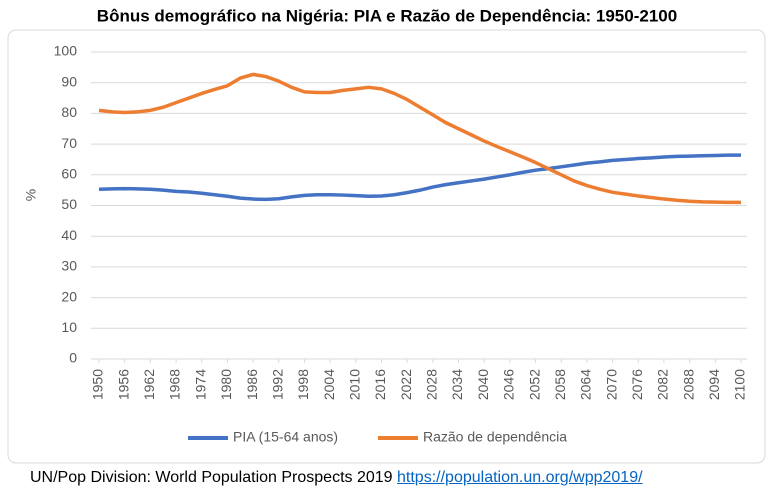  I want to click on x-tick-label: 1974, so click(200, 384).